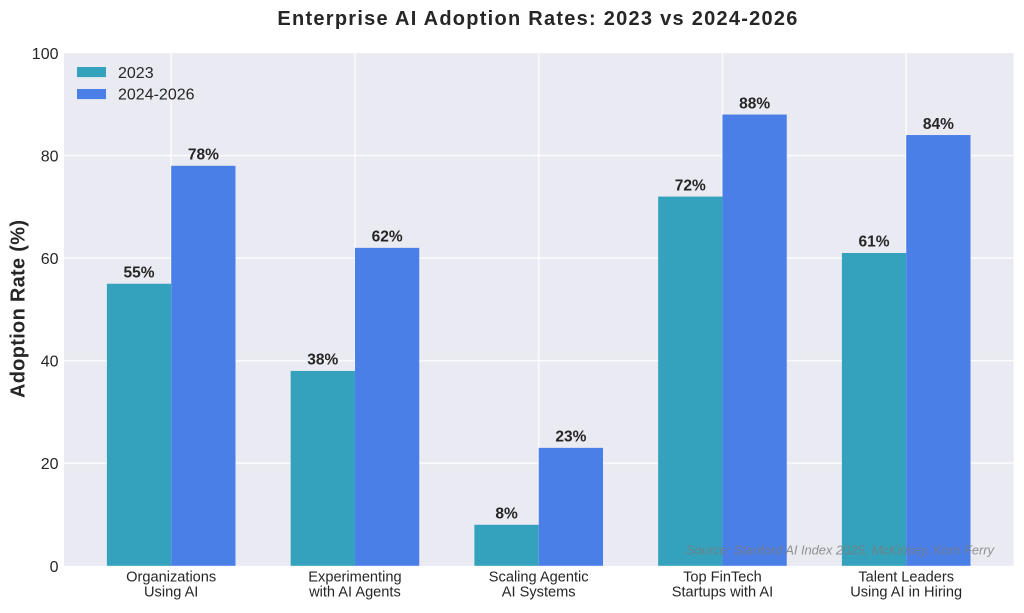 This screenshot has height=613, width=1024. Describe the element at coordinates (539, 578) in the screenshot. I see `svg-text: Scaling Agentic` at that location.